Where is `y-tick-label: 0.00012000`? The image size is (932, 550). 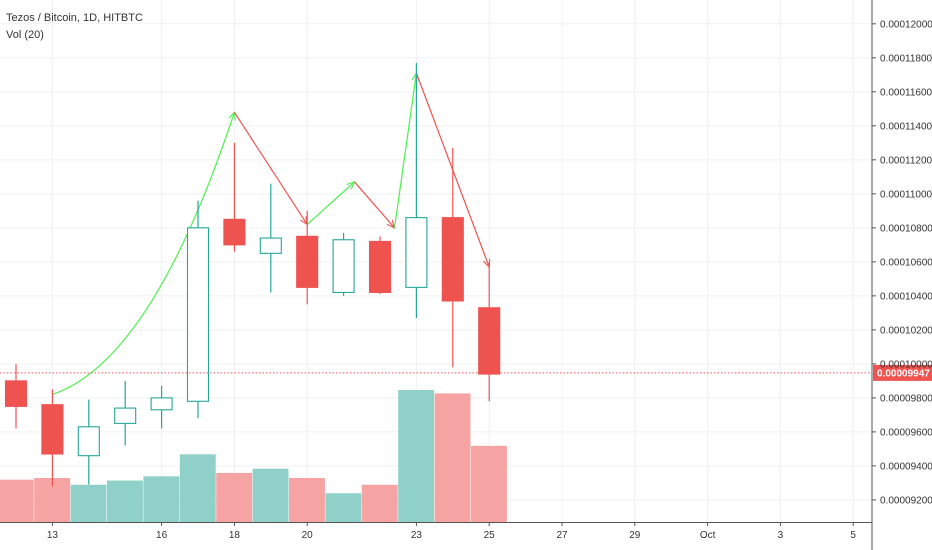 y-tick-label: 0.00012000 is located at coordinates (906, 24).